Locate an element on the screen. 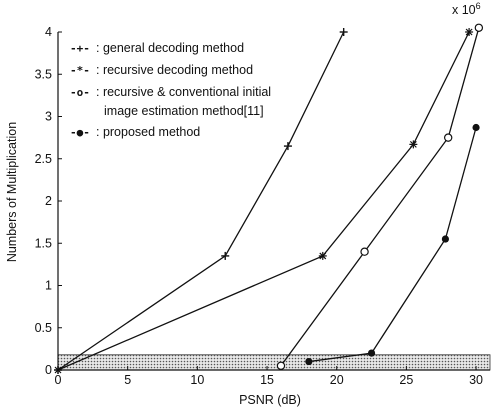 This screenshot has width=495, height=410. legend-label: : general decoding method is located at coordinates (170, 48).